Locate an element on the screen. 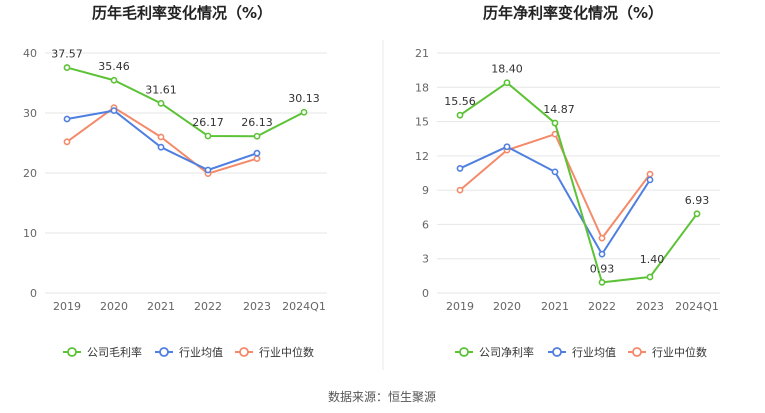  y-tick-label: 20 is located at coordinates (30, 173).